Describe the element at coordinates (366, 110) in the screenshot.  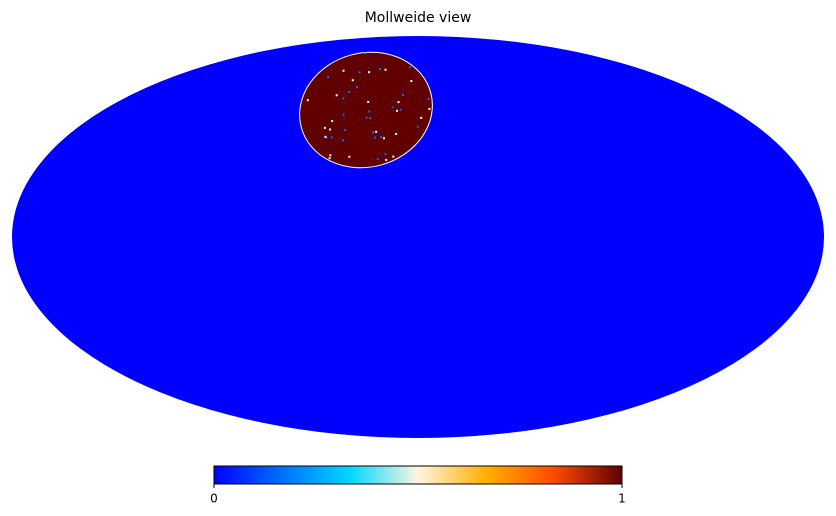
I see `masked-disc` at that location.